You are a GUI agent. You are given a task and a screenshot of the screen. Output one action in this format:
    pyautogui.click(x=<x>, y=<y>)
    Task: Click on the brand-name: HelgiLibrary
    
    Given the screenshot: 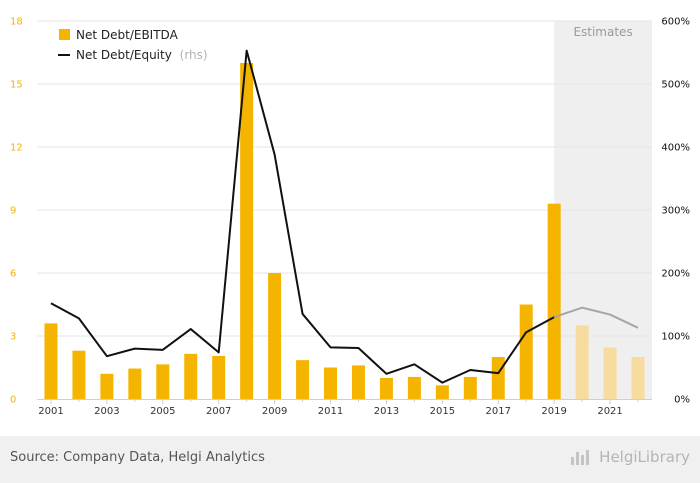 What is the action you would take?
    pyautogui.click(x=644, y=457)
    